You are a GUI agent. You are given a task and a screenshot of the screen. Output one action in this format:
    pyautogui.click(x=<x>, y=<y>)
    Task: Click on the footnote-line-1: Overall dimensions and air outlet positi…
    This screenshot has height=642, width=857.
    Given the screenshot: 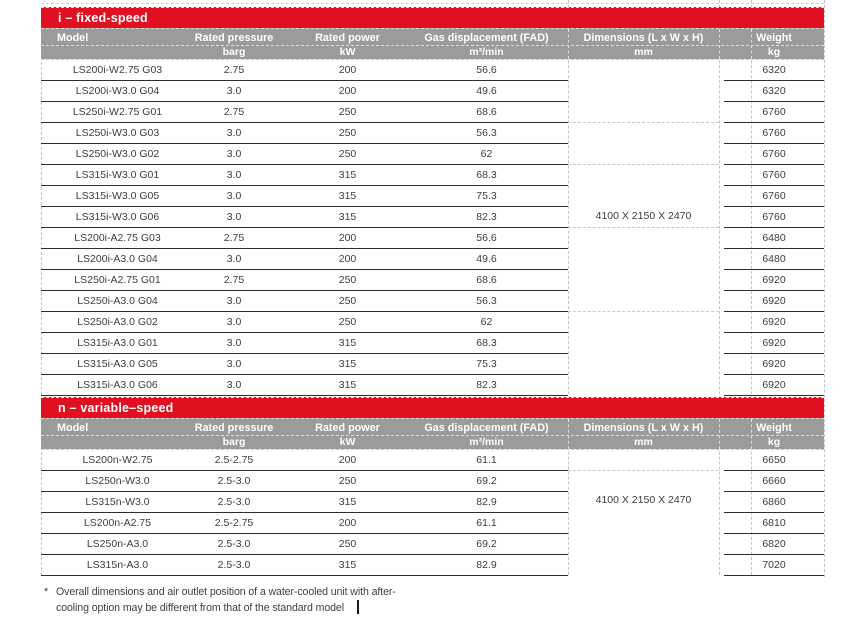 What is the action you would take?
    pyautogui.click(x=226, y=592)
    